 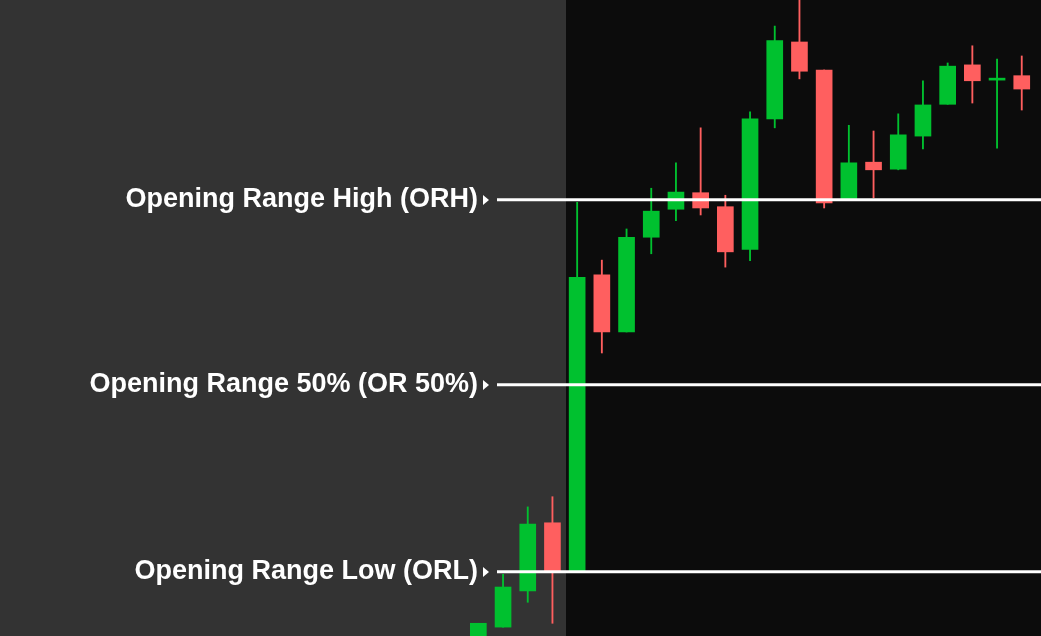 I want to click on ref-line-label: Opening Range High (ORH), so click(x=301, y=198).